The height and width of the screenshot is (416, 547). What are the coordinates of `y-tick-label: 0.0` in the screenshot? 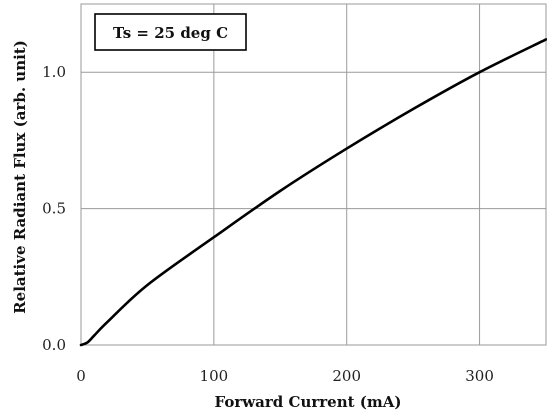 It's located at (54, 345).